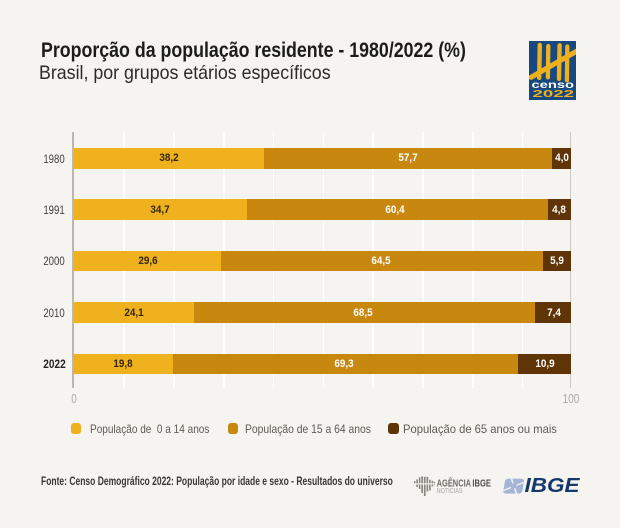  I want to click on svg-text: NOTÍCIAS, so click(450, 490).